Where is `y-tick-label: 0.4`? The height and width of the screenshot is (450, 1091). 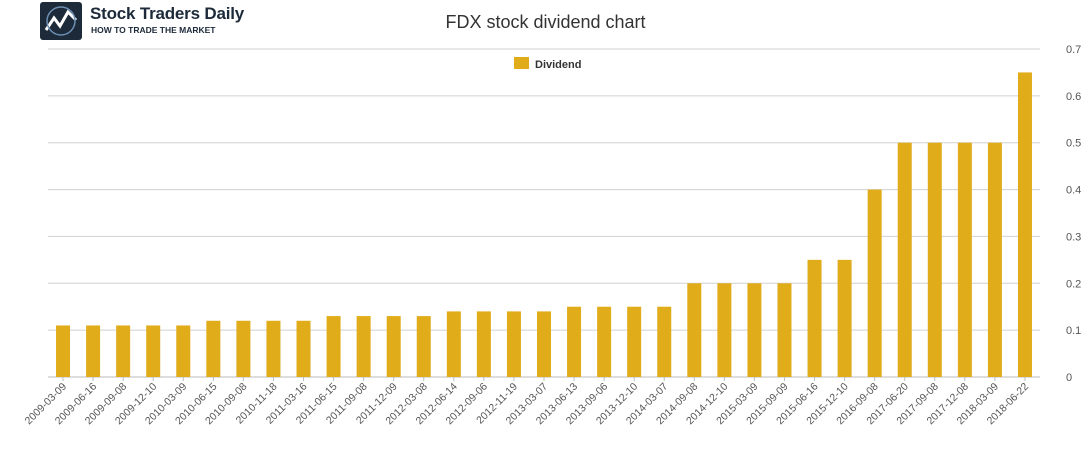
y-tick-label: 0.4 is located at coordinates (1073, 191).